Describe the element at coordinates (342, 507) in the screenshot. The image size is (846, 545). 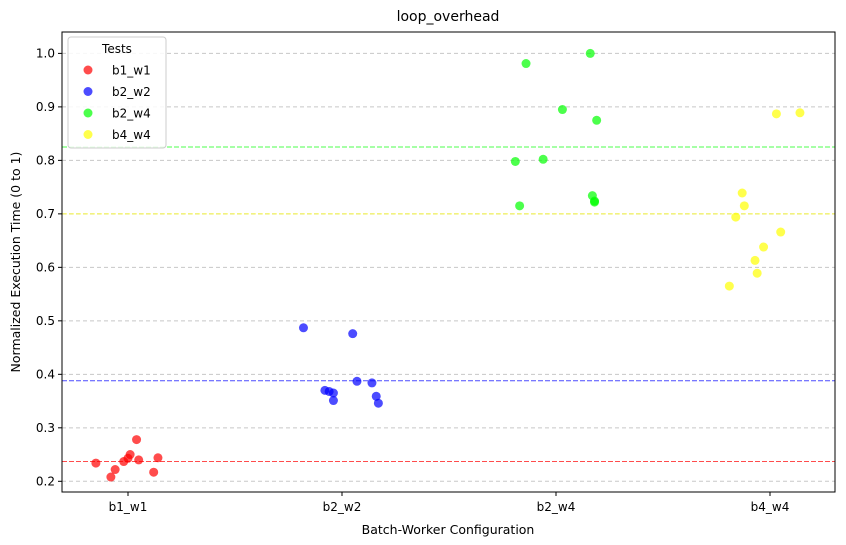
I see `x-tick-label: b2_w2` at that location.